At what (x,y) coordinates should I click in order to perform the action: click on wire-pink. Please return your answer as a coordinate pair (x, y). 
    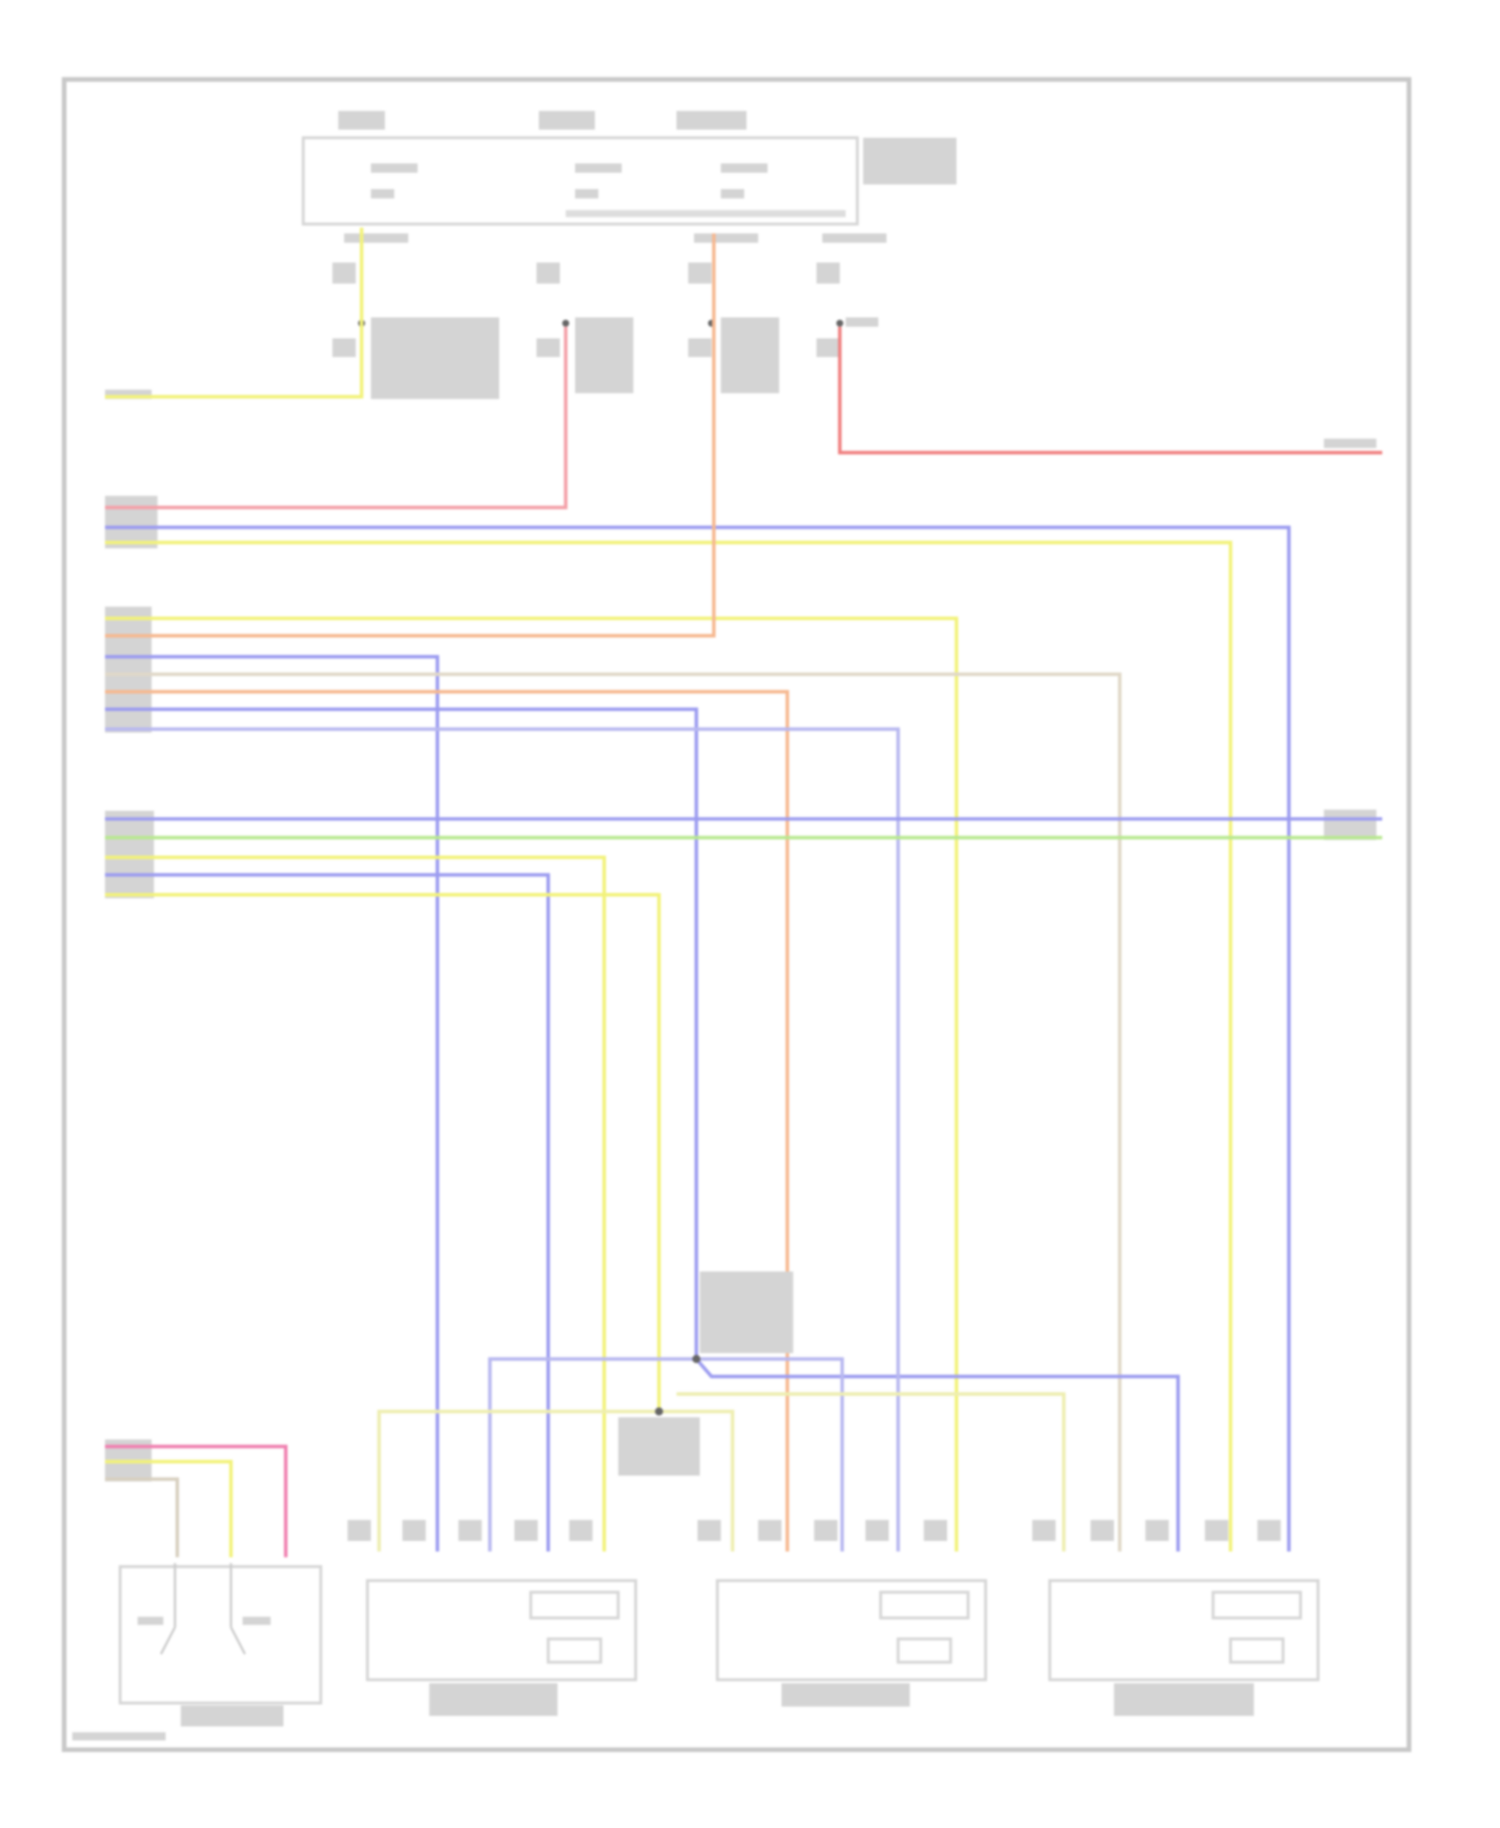
    Looking at the image, I should click on (336, 418).